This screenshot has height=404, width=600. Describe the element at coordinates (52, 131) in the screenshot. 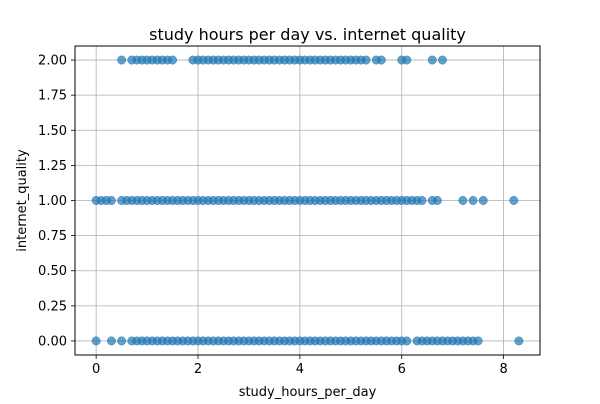

I see `y-tick-label: 1.50` at that location.